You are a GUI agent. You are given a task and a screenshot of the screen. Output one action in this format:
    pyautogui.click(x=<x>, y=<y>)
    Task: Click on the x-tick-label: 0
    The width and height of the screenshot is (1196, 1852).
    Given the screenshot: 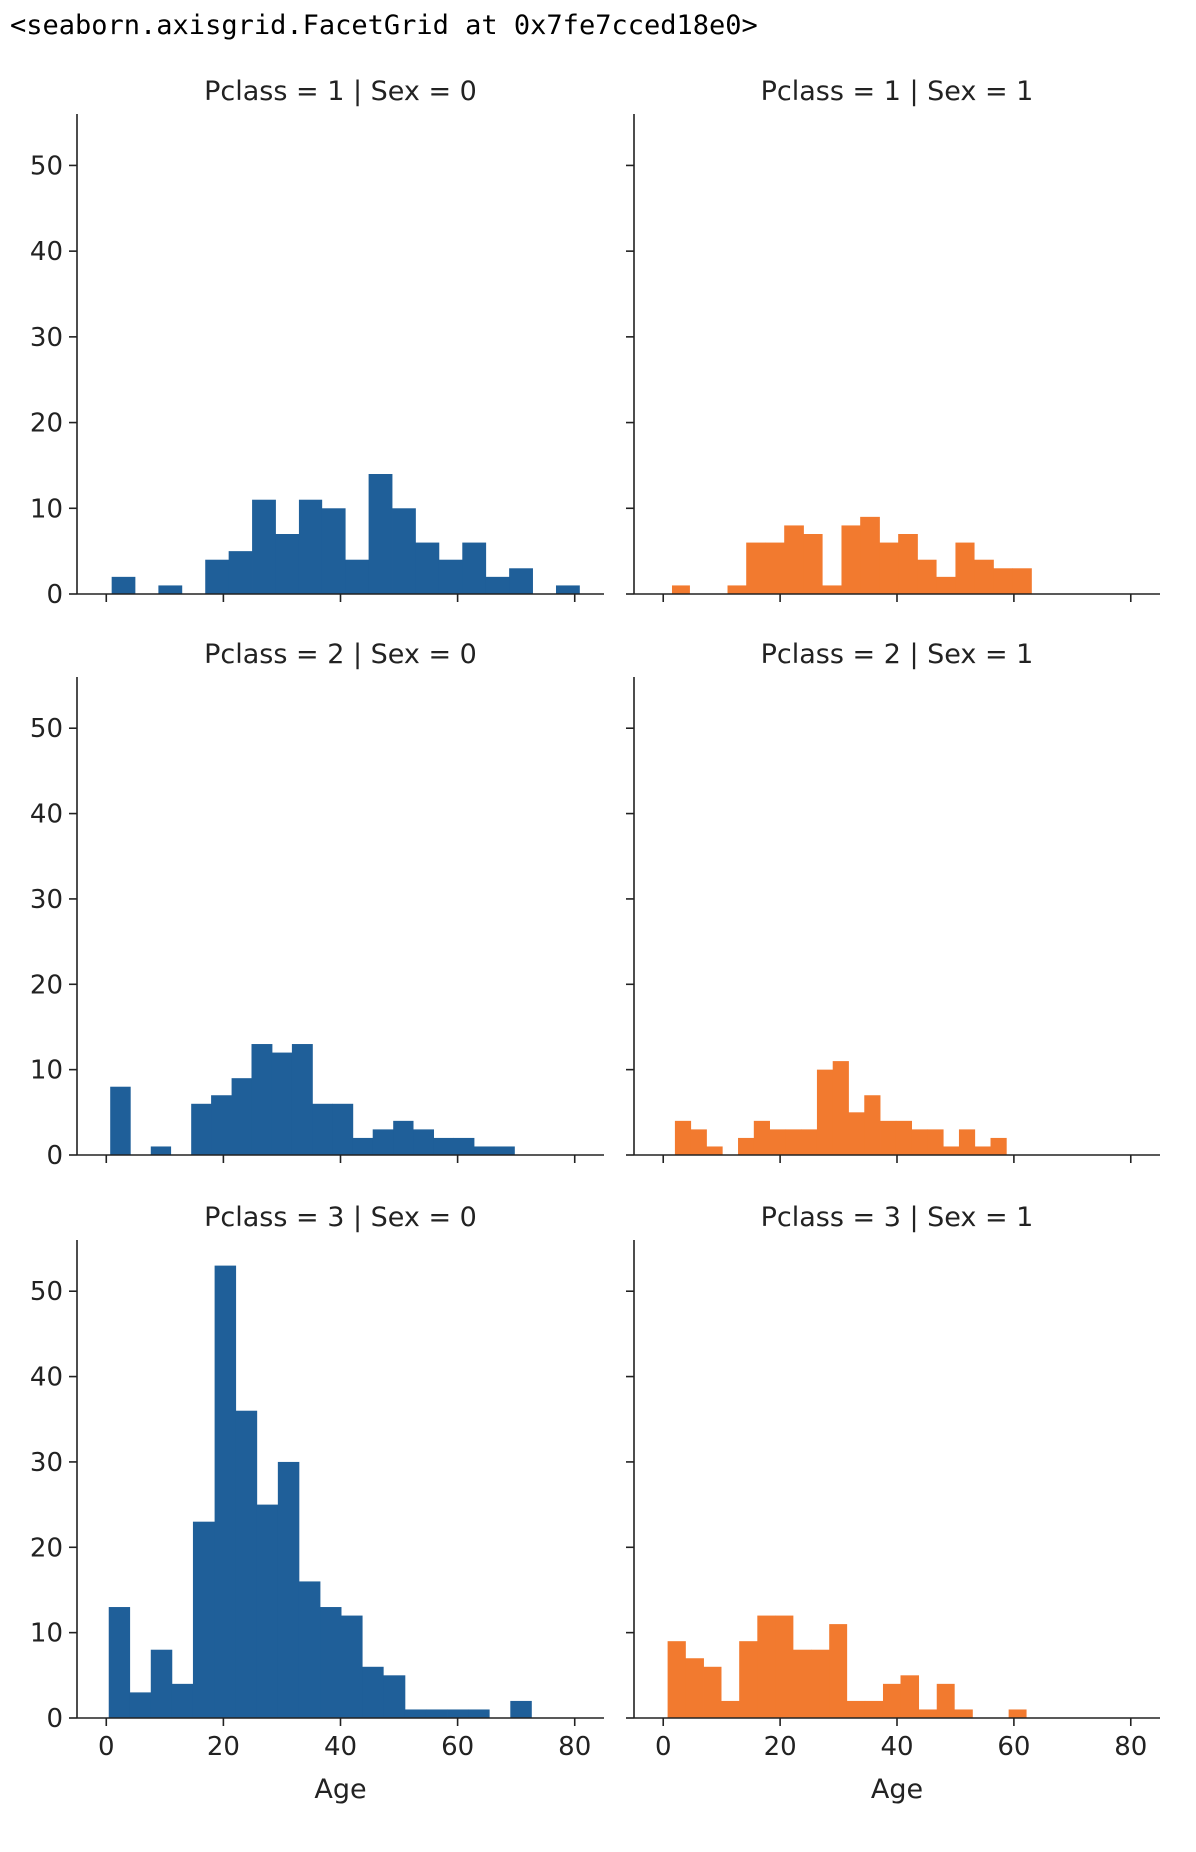 What is the action you would take?
    pyautogui.click(x=663, y=1747)
    